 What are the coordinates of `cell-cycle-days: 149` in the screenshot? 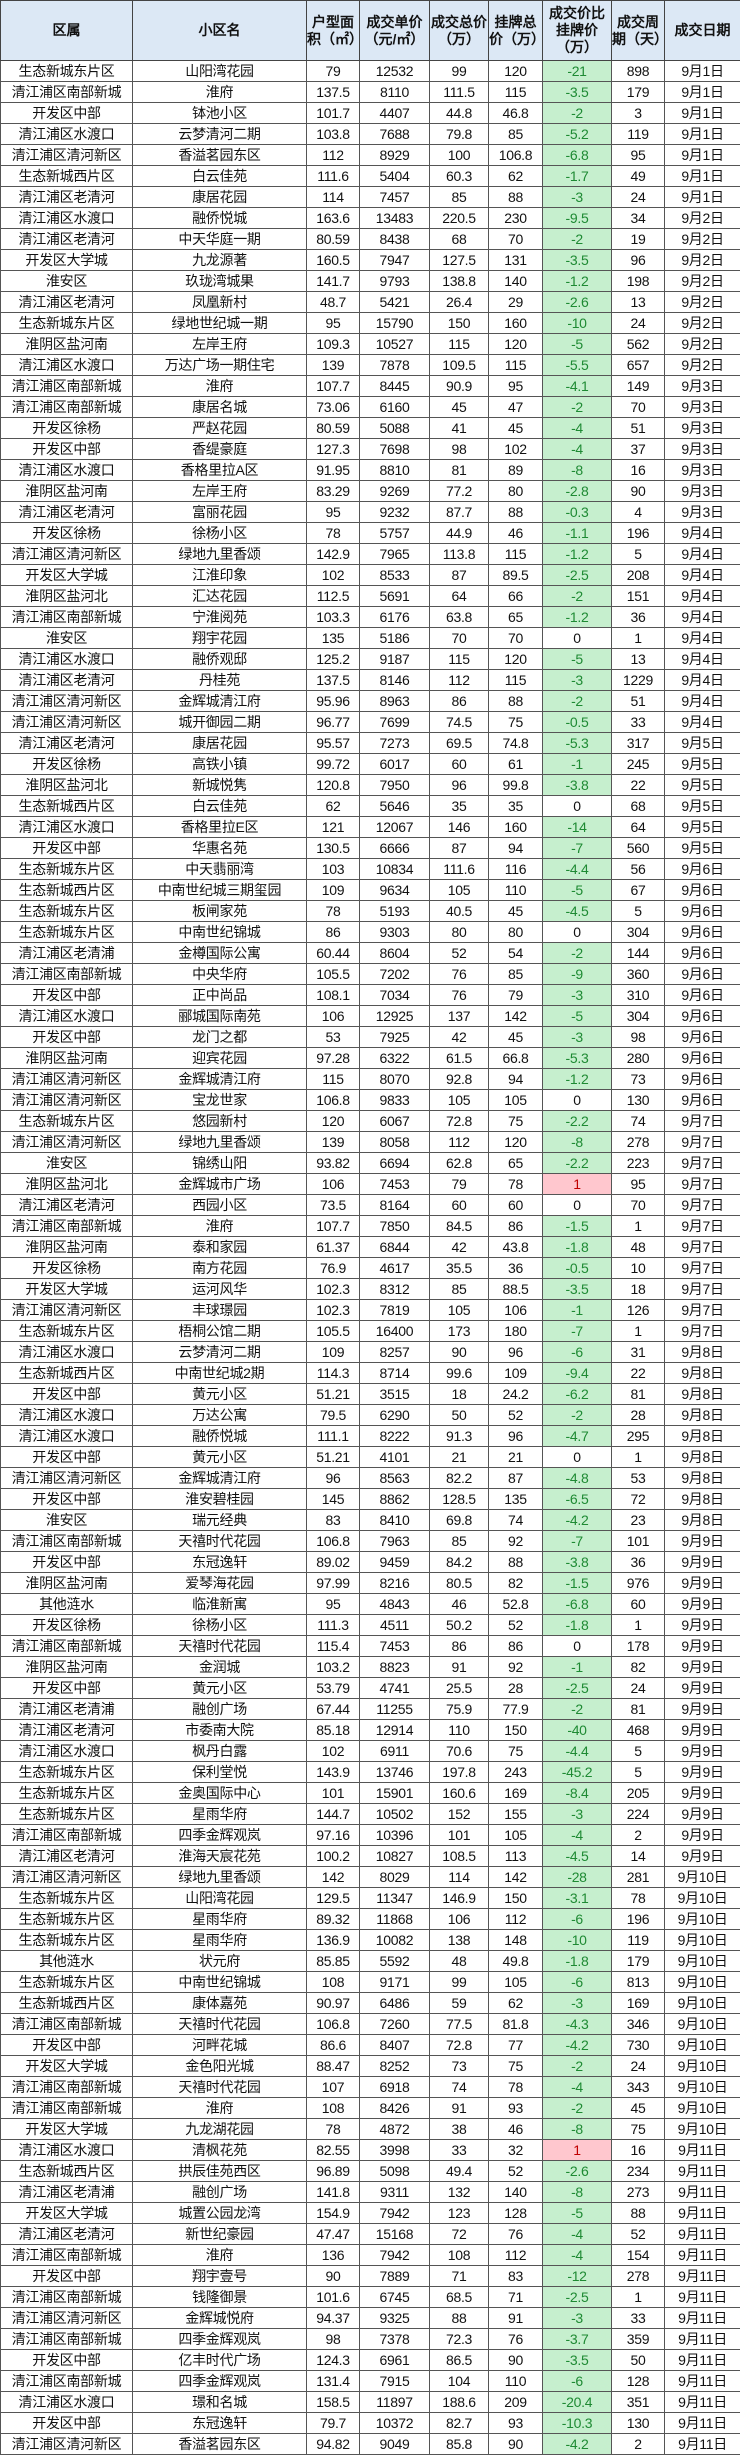 It's located at (638, 386).